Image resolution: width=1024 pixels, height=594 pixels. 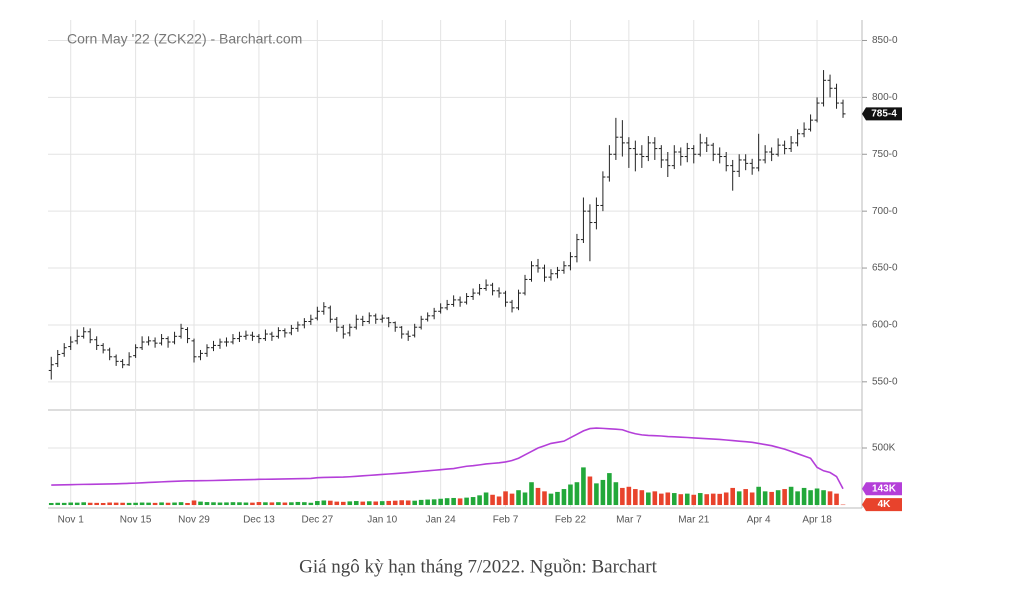 What do you see at coordinates (382, 520) in the screenshot?
I see `x-tick-label: Jan 10` at bounding box center [382, 520].